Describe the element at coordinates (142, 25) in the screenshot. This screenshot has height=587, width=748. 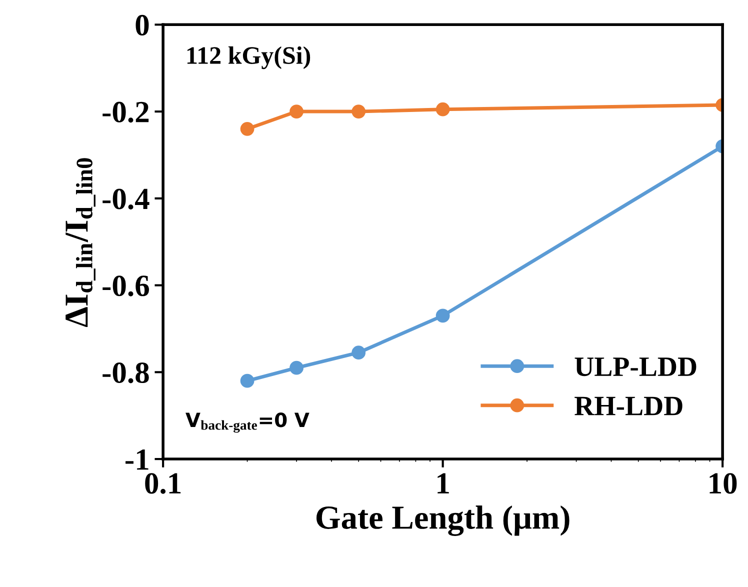
I see `y-tick-label: 0` at that location.